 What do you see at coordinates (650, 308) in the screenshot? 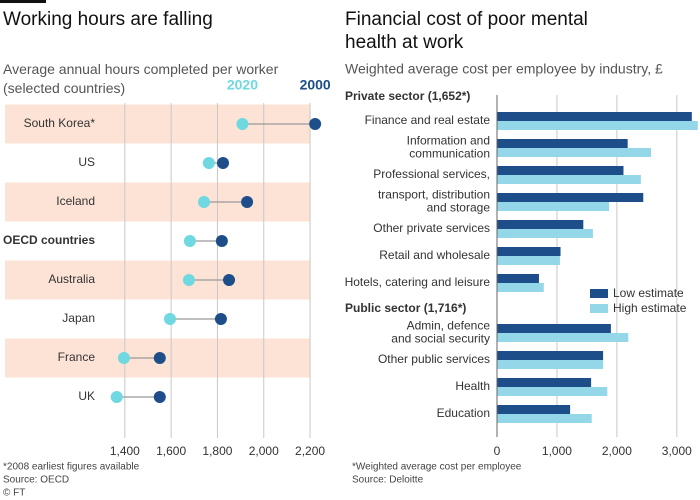
I see `legend-label: High estimate` at bounding box center [650, 308].